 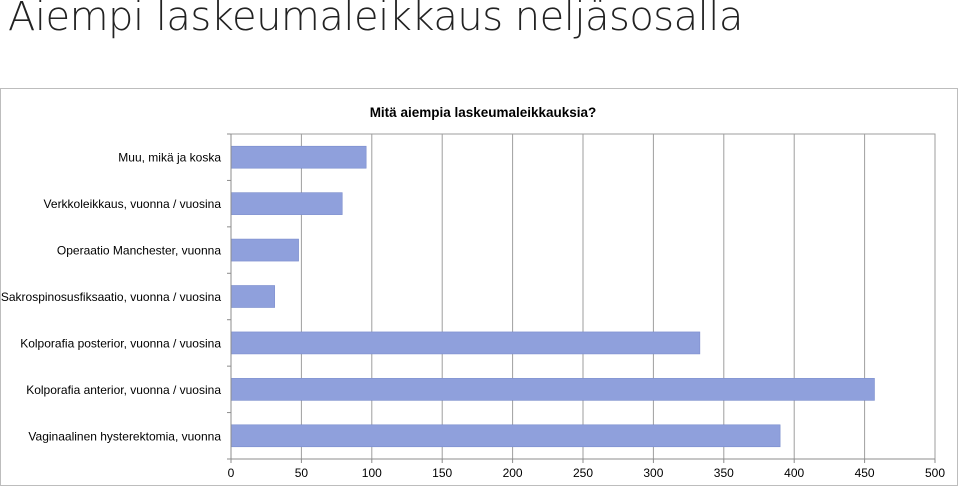 What do you see at coordinates (442, 473) in the screenshot?
I see `x-tick-label: 150` at bounding box center [442, 473].